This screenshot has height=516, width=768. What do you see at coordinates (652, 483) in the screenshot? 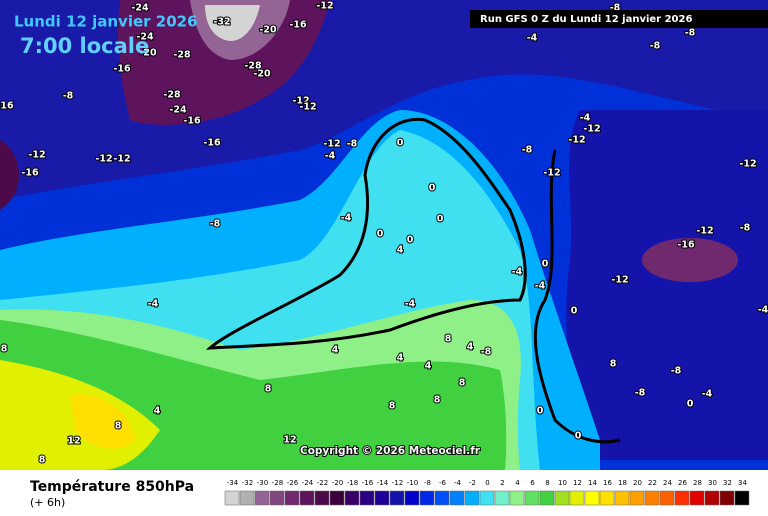
I see `scale-label: 22` at bounding box center [652, 483].